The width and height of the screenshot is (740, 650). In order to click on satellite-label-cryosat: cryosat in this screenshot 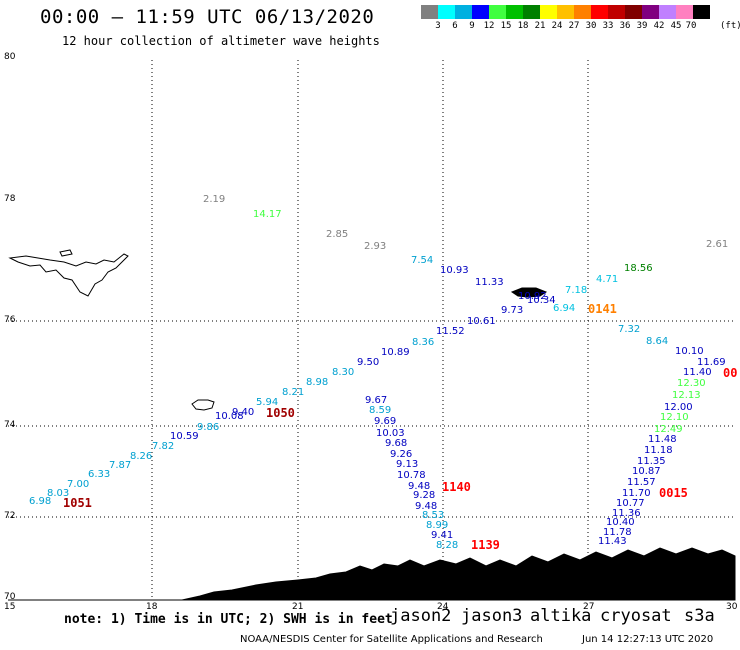, I will do `click(636, 616)`.